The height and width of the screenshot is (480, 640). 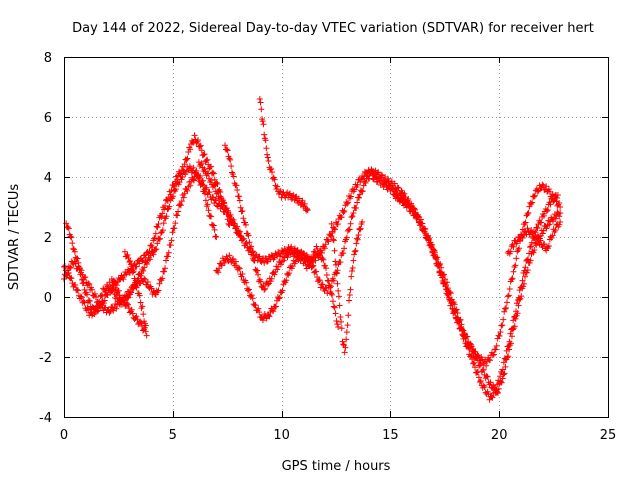 I want to click on y-tick-label: 8, so click(x=48, y=58).